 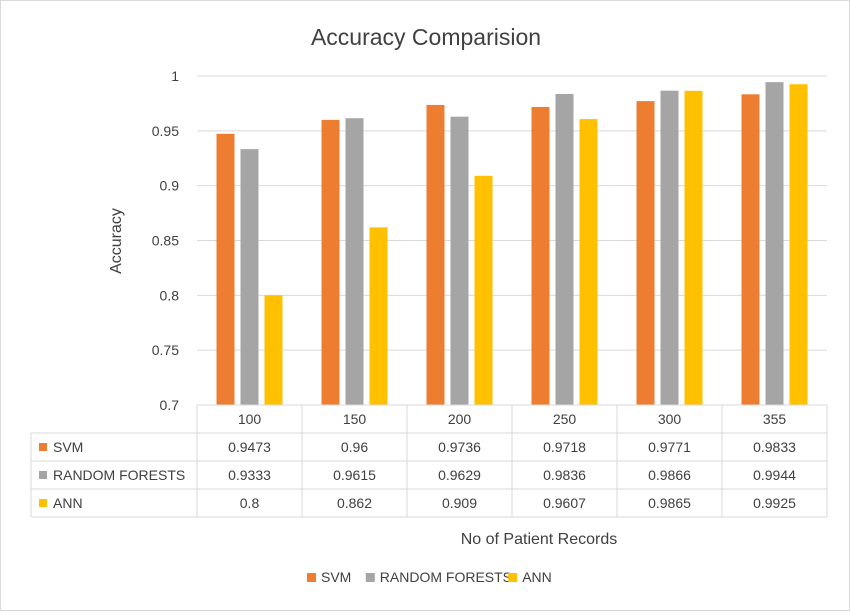 I want to click on y-tick-label: 0.75, so click(x=165, y=350).